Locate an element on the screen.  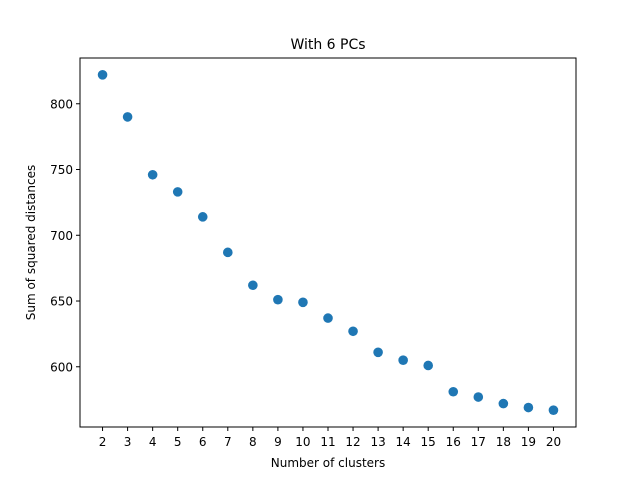
y-tick-label: 700 is located at coordinates (61, 236).